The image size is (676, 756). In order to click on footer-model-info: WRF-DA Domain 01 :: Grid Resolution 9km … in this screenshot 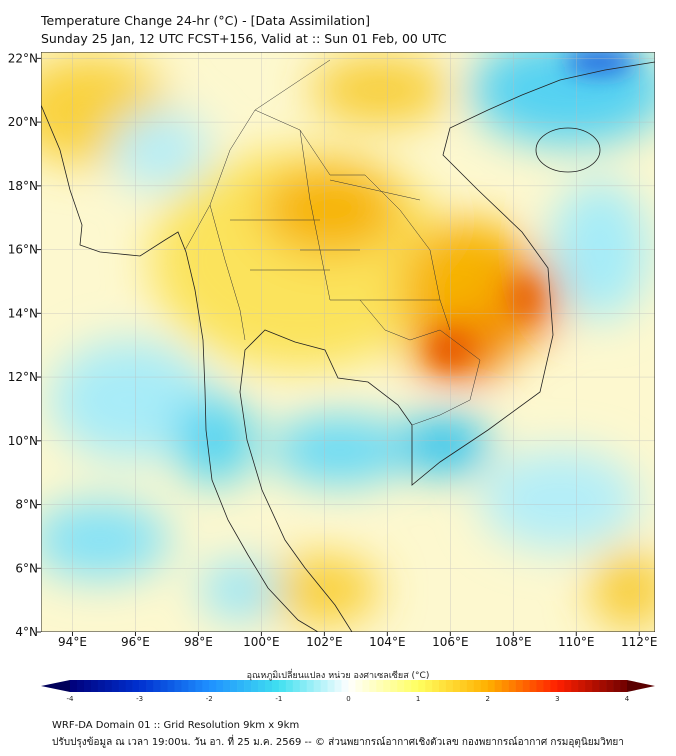, I will do `click(176, 725)`.